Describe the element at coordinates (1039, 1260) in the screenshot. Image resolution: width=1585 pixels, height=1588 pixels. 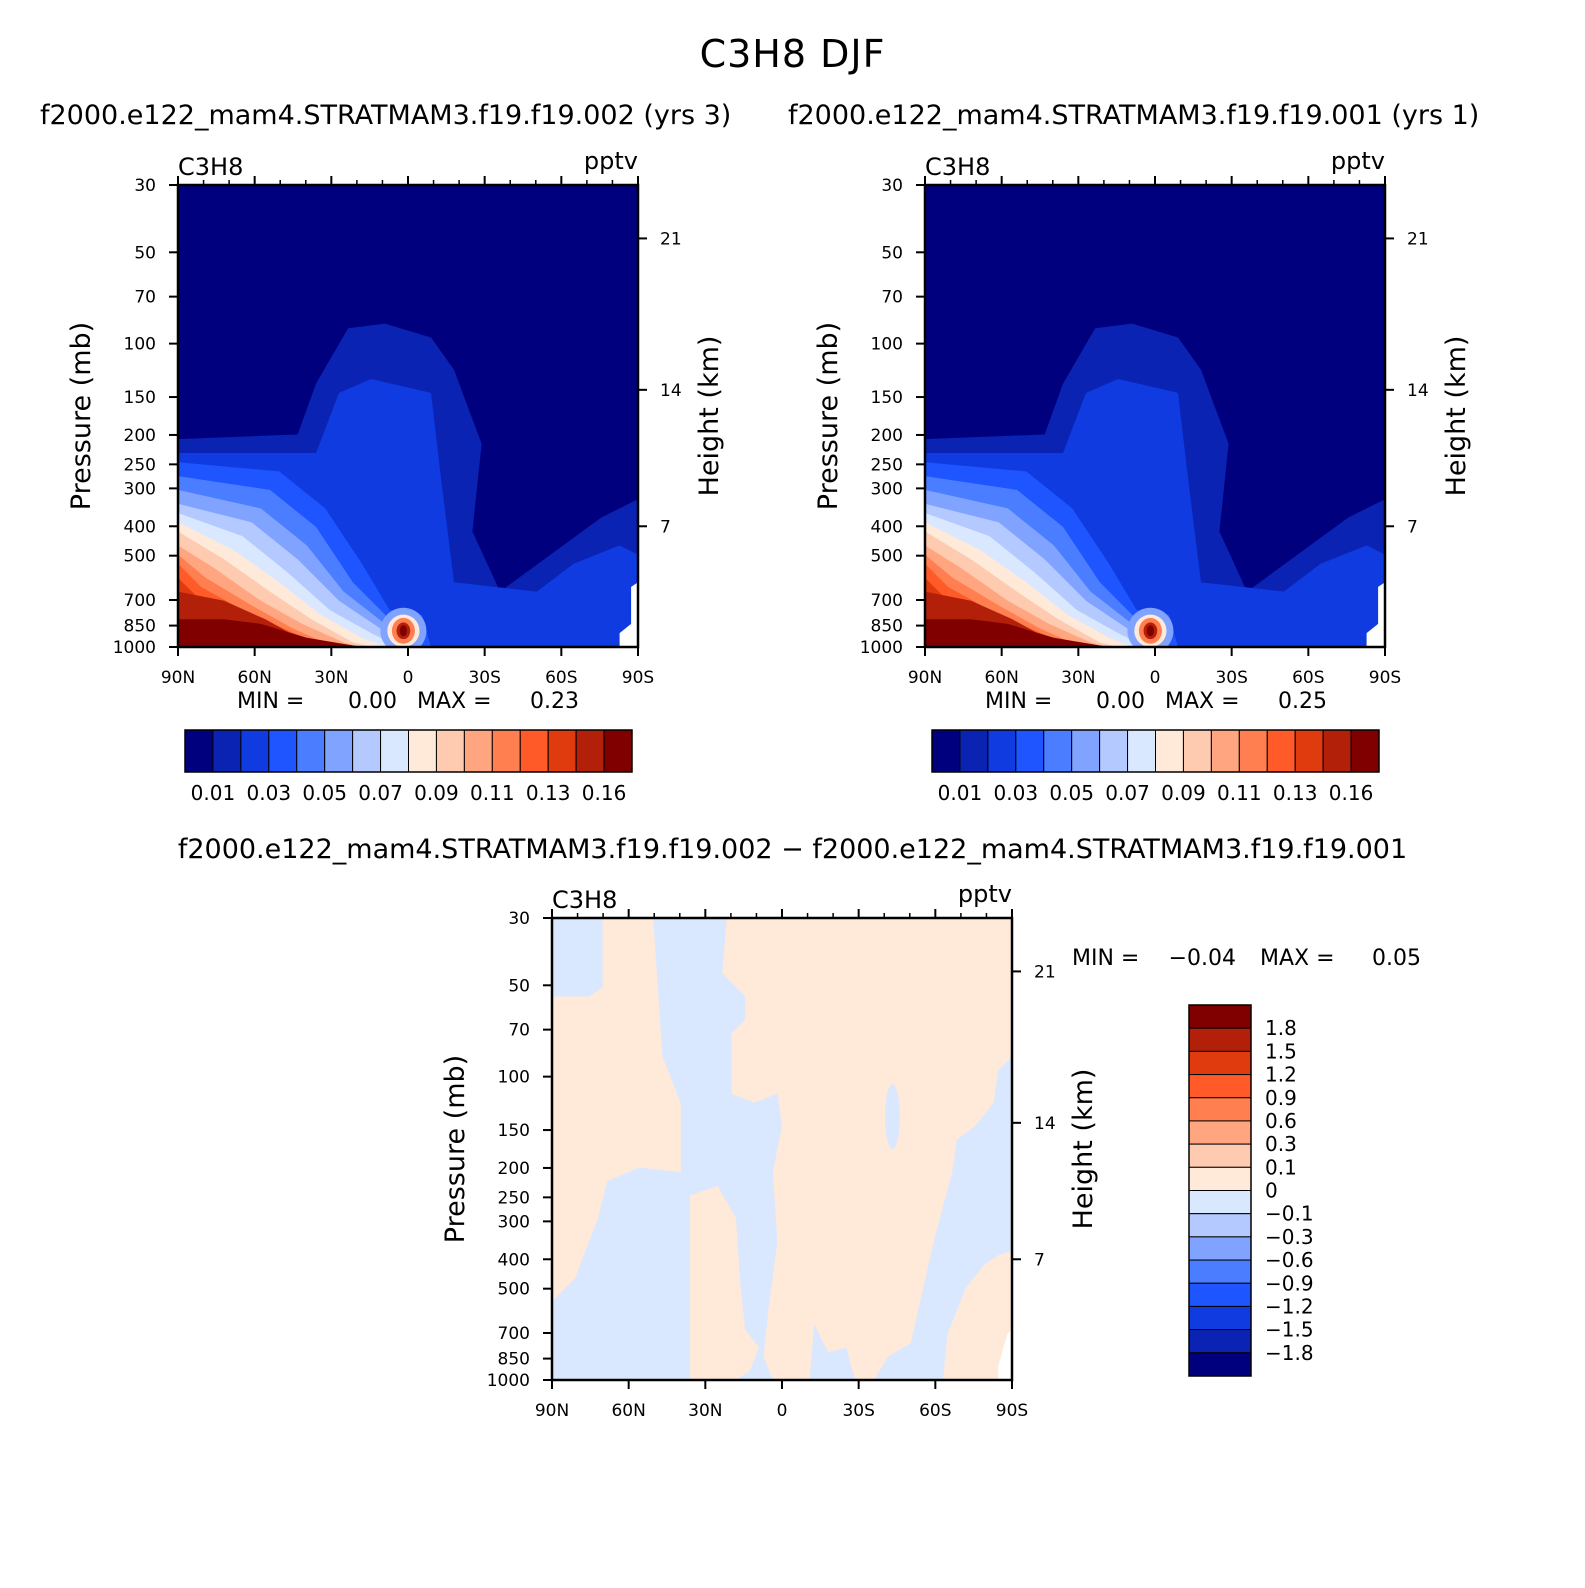
I see `panel3-yright-label: 7` at that location.